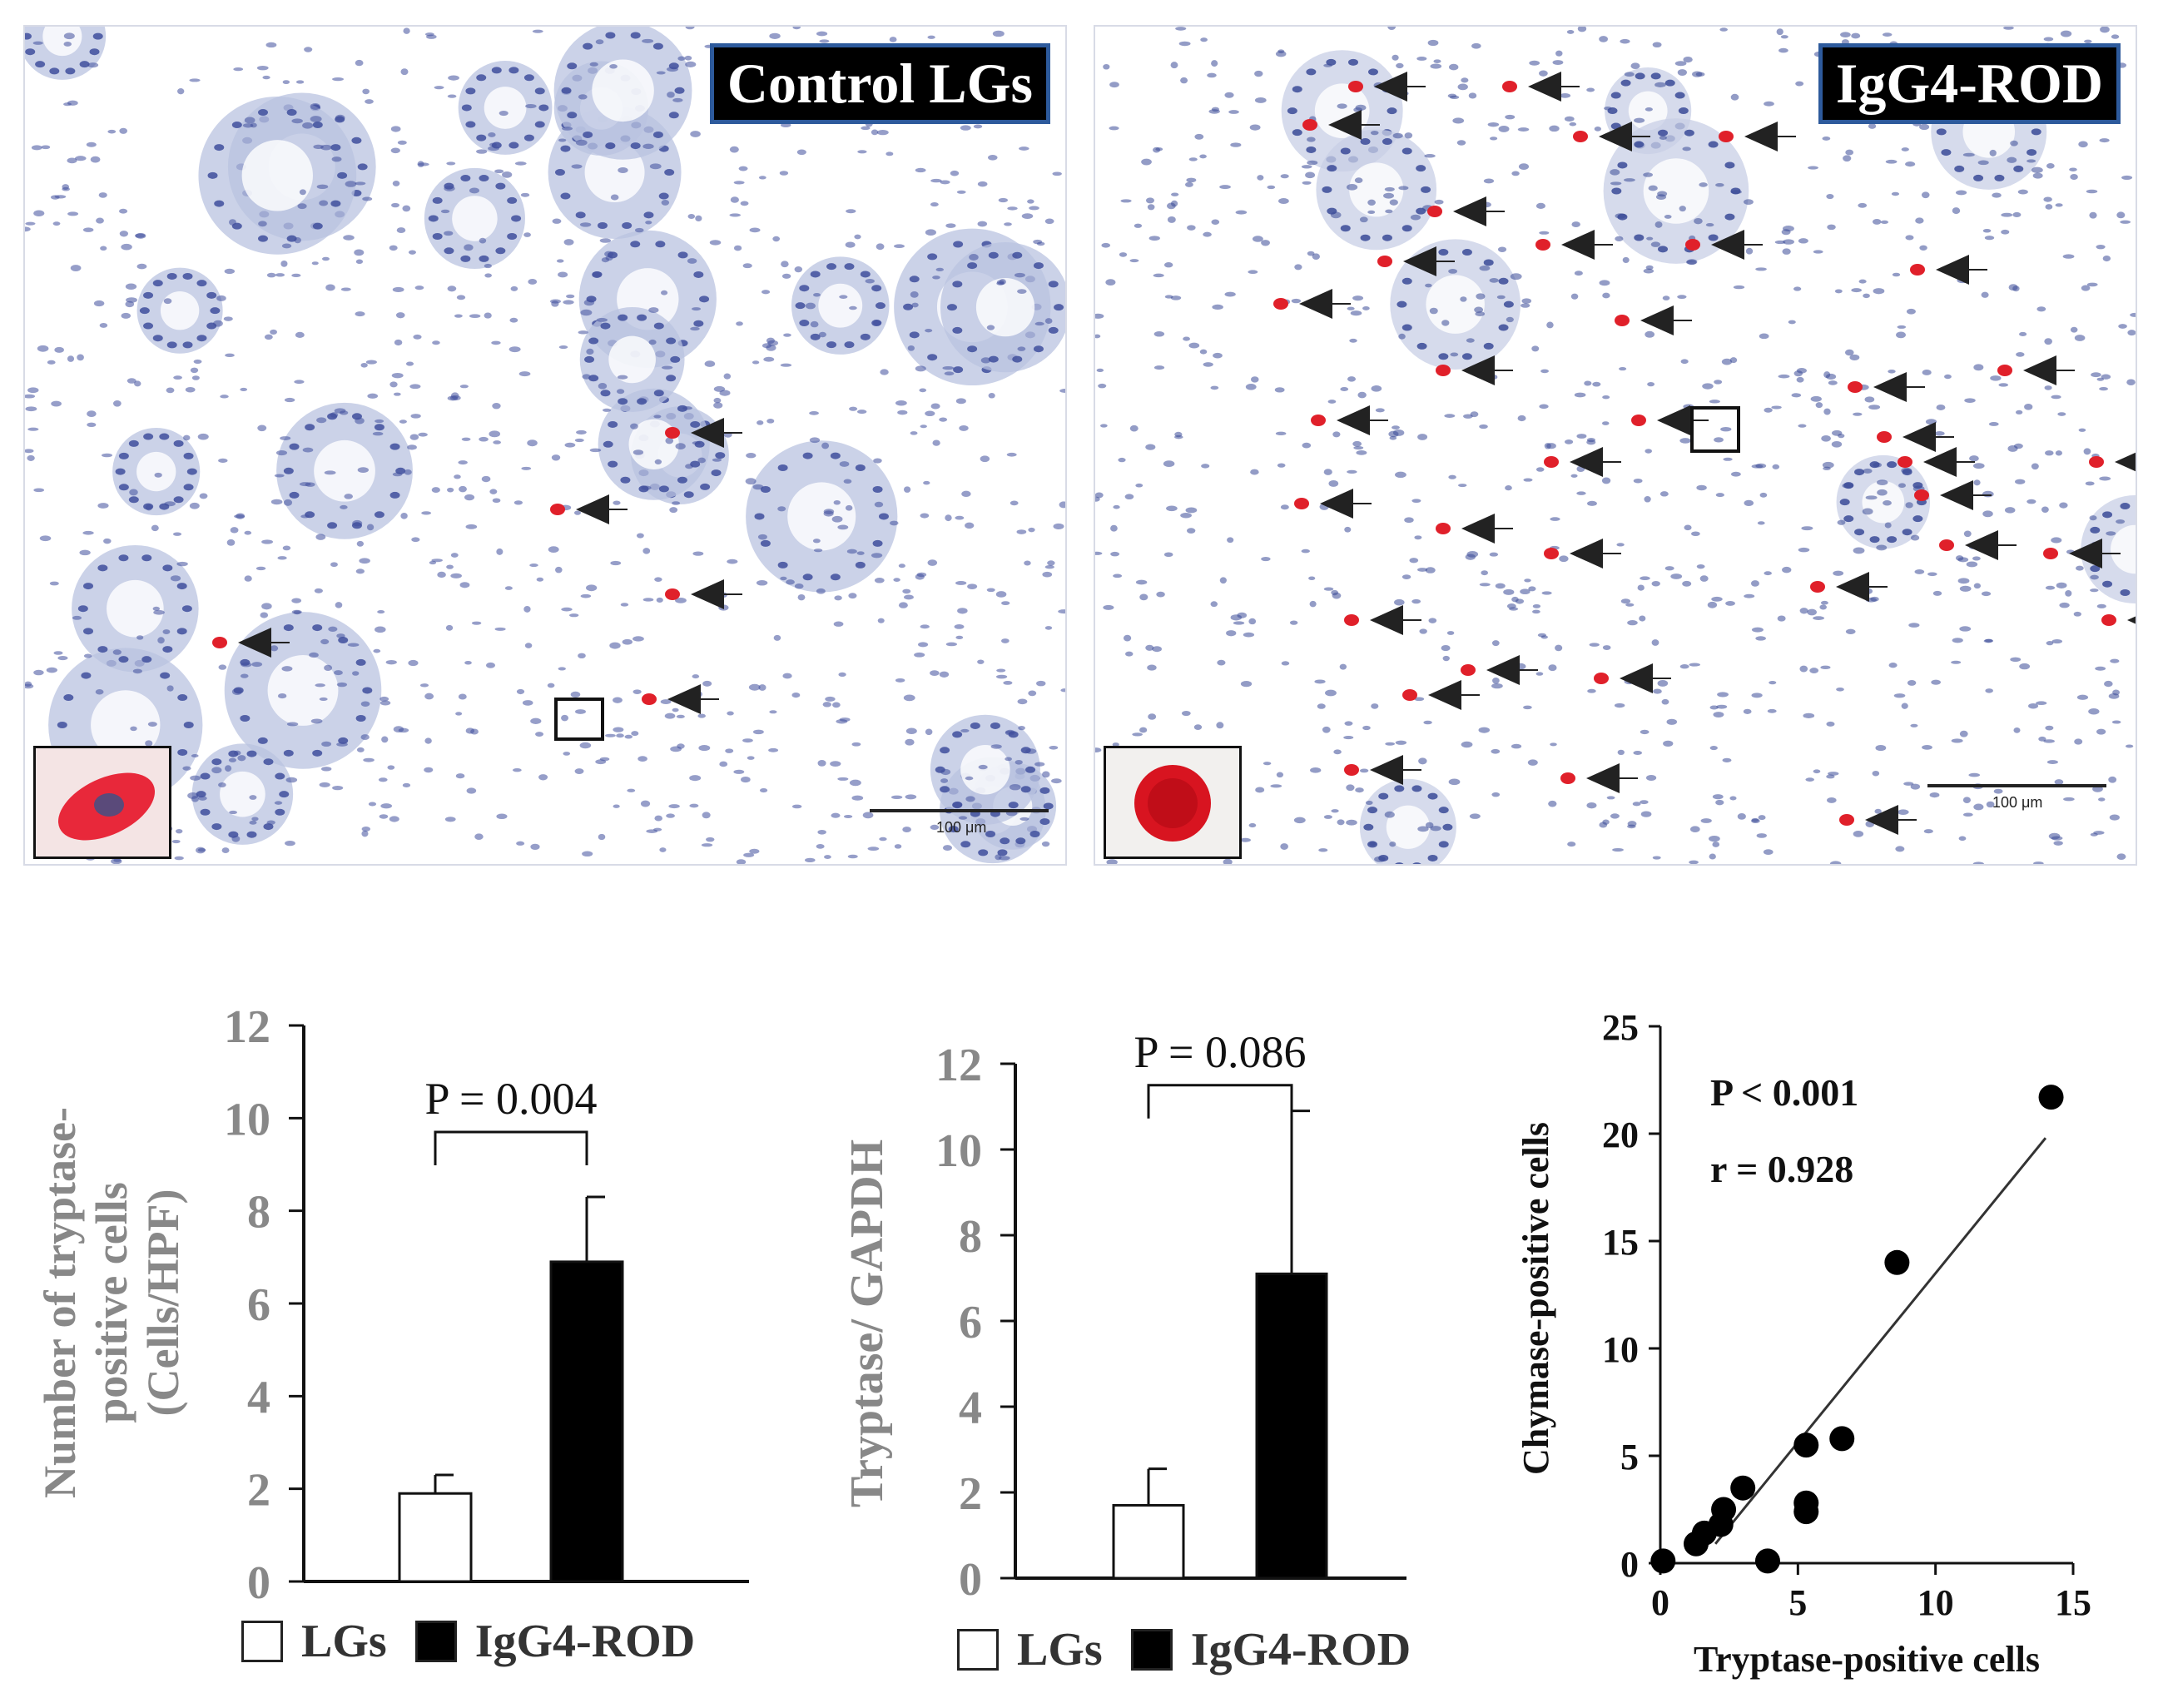 The width and height of the screenshot is (2158, 1708). What do you see at coordinates (247, 1119) in the screenshot?
I see `y-tick-label: 10` at bounding box center [247, 1119].